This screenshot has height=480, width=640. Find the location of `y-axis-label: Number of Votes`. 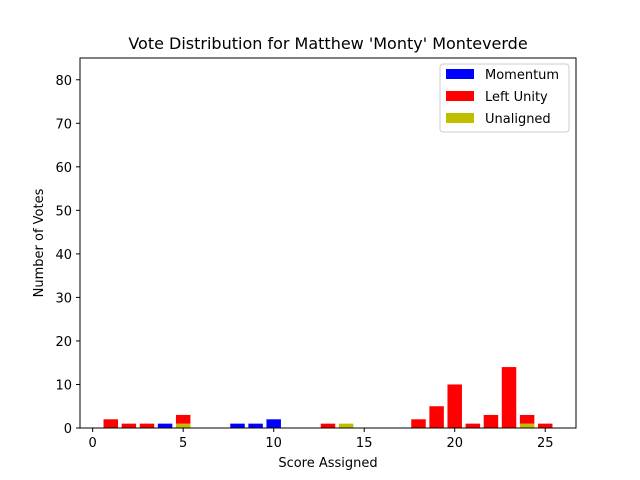

y-axis-label: Number of Votes is located at coordinates (39, 242).